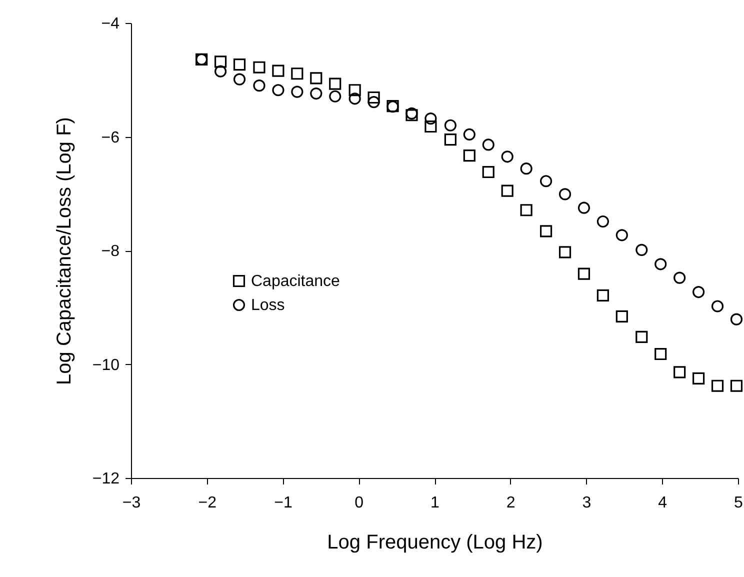 This screenshot has height=577, width=744. I want to click on x-tick-label: 3, so click(587, 503).